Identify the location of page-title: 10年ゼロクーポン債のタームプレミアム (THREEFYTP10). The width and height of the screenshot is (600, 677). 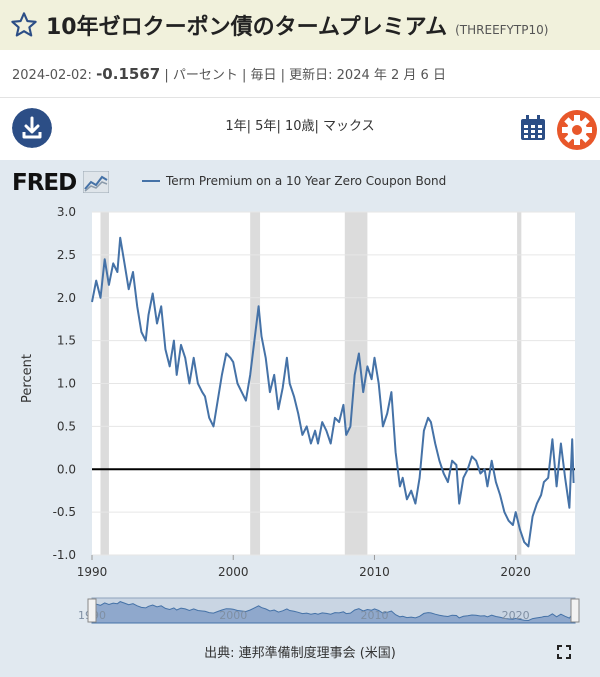
(297, 27).